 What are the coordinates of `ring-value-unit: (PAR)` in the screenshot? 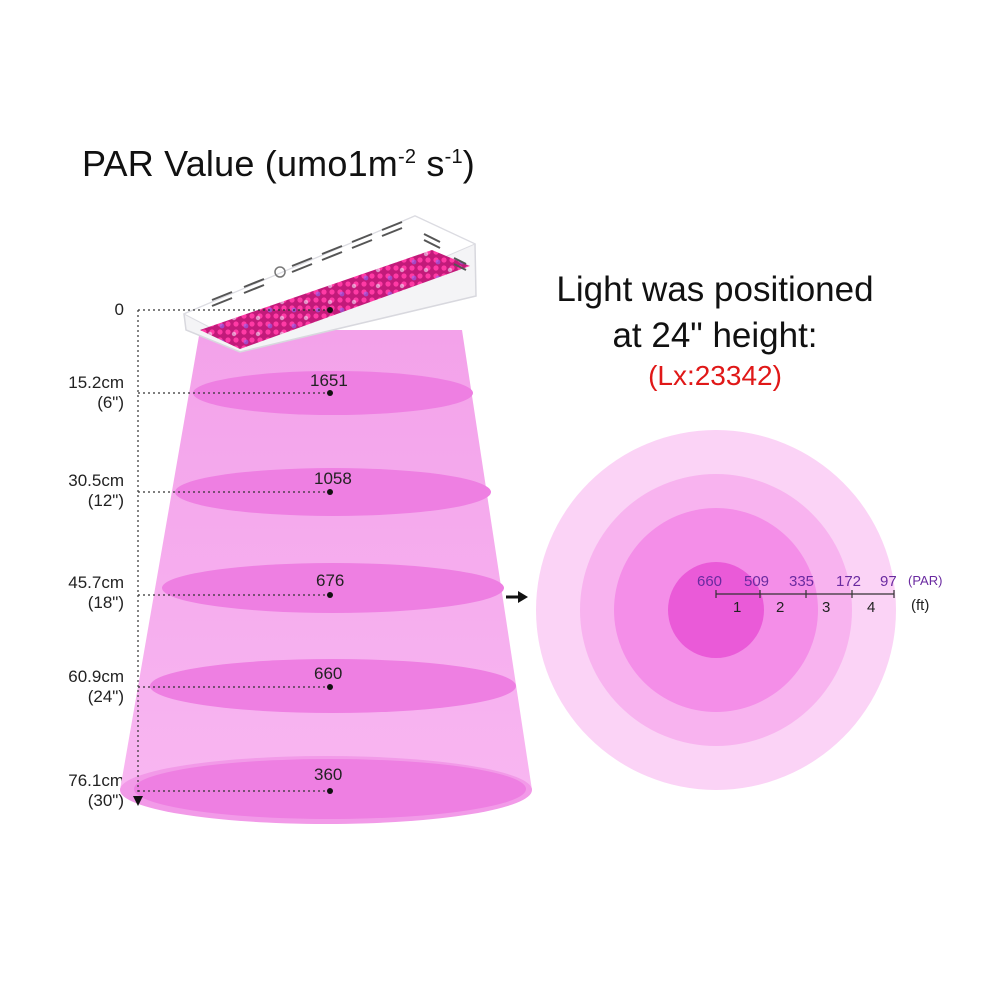 It's located at (925, 580).